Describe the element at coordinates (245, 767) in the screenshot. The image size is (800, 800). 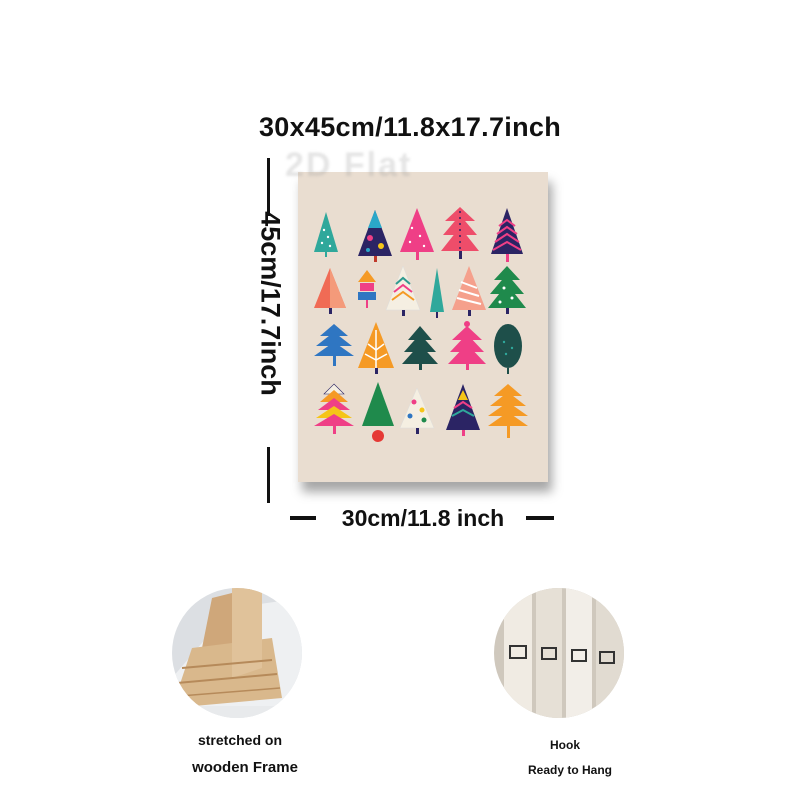
I see `frame-caption-line2: wooden Frame` at that location.